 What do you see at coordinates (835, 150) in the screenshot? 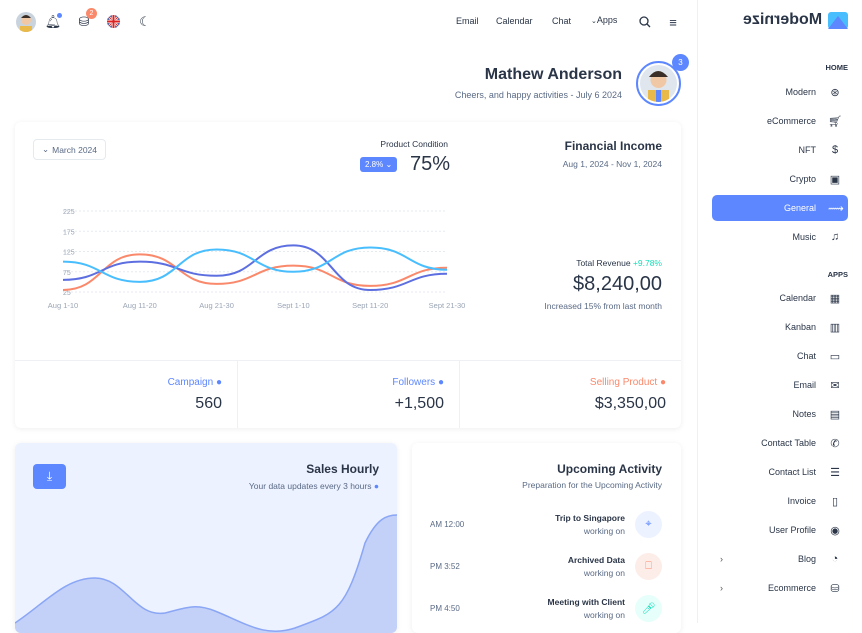
I see `dollar-icon: $` at bounding box center [835, 150].